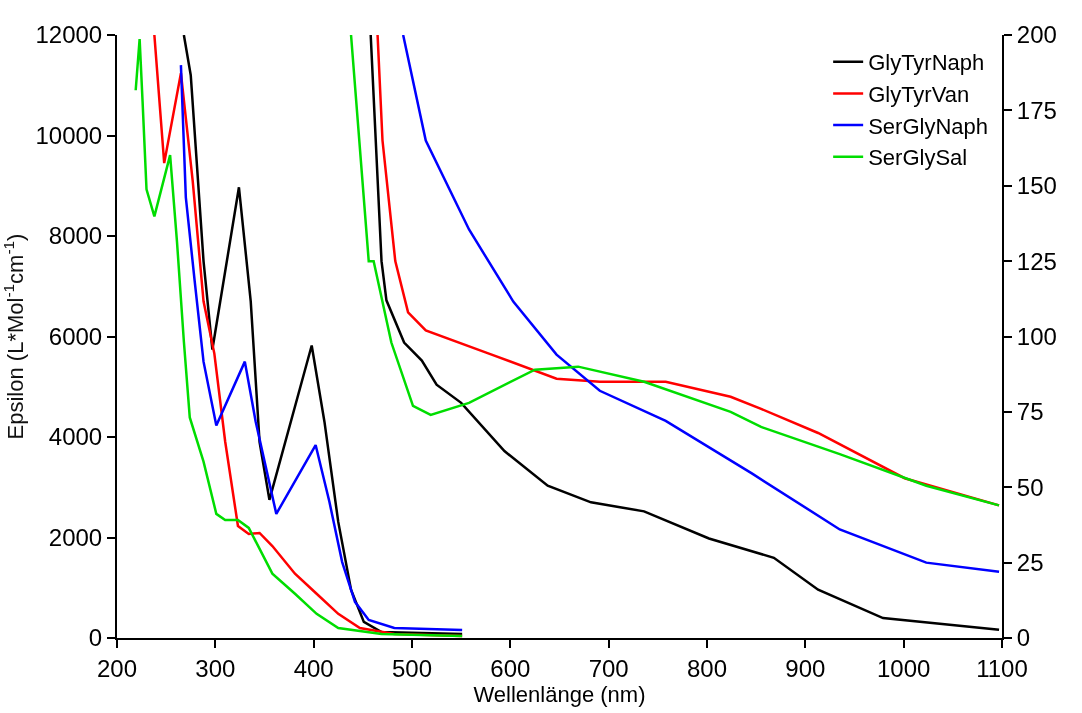 The height and width of the screenshot is (713, 1082). Describe the element at coordinates (95, 638) in the screenshot. I see `y-tick-label: 0` at that location.